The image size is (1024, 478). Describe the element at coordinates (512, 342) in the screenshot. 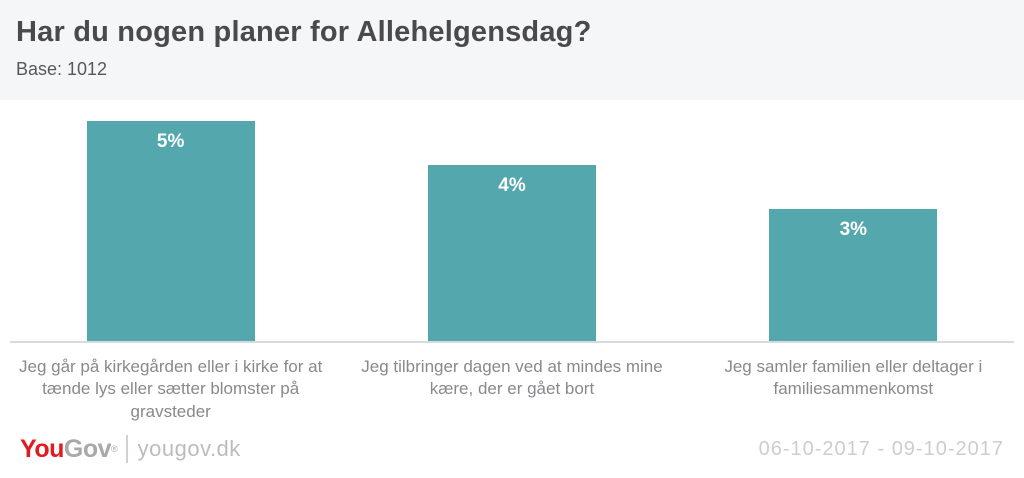

I see `axis-line` at that location.